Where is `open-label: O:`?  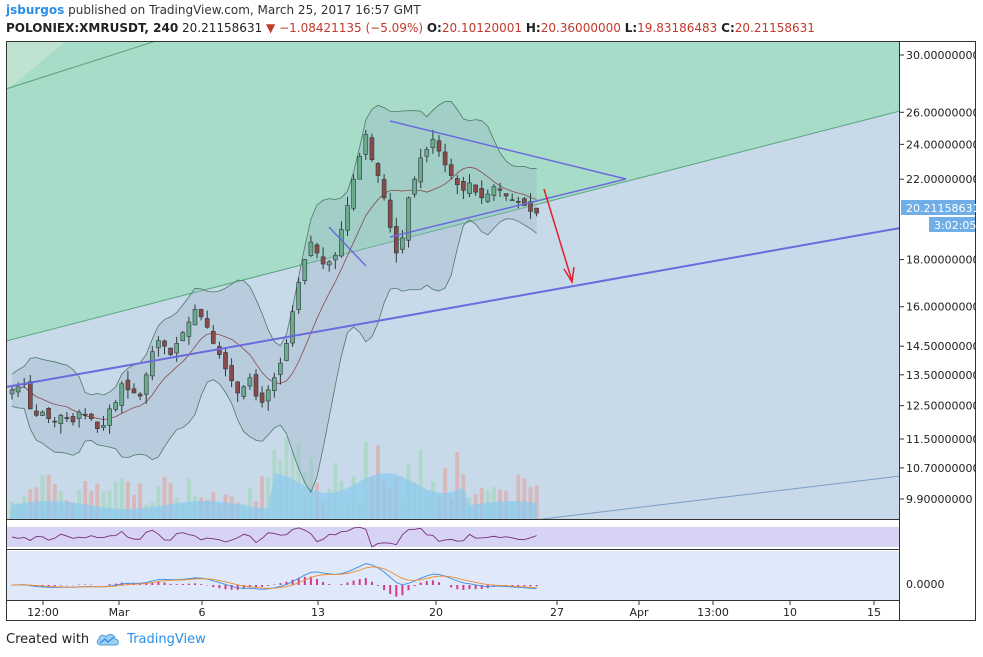 open-label: O: is located at coordinates (434, 28).